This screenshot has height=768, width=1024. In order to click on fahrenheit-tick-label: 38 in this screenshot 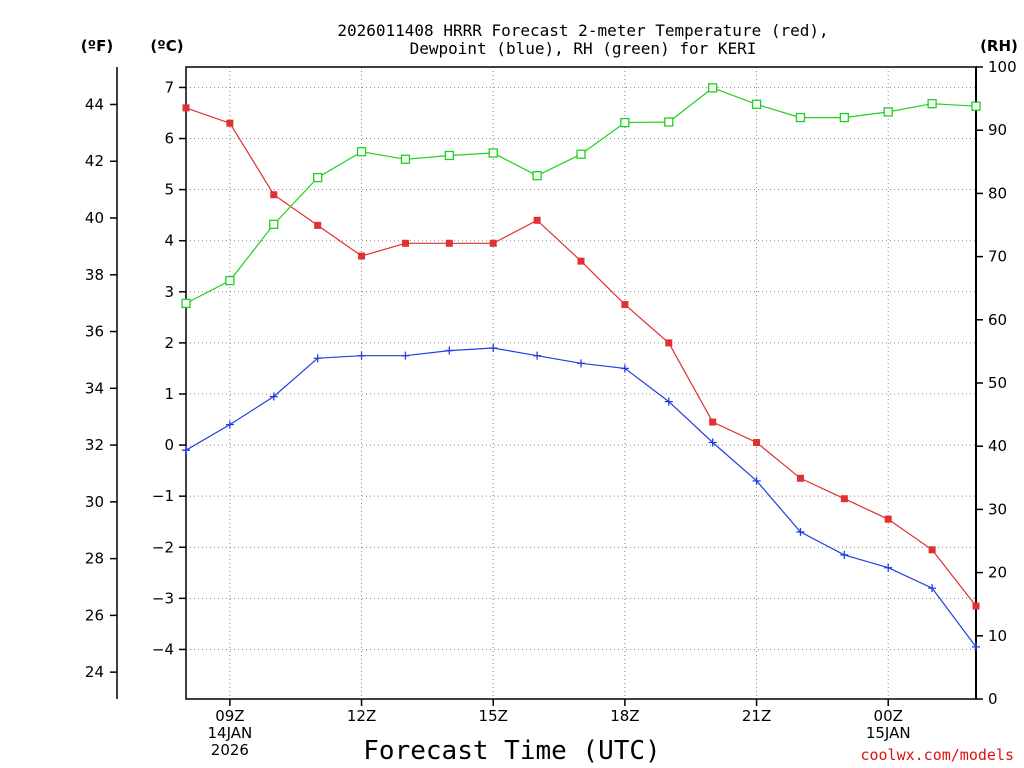, I will do `click(94, 275)`.